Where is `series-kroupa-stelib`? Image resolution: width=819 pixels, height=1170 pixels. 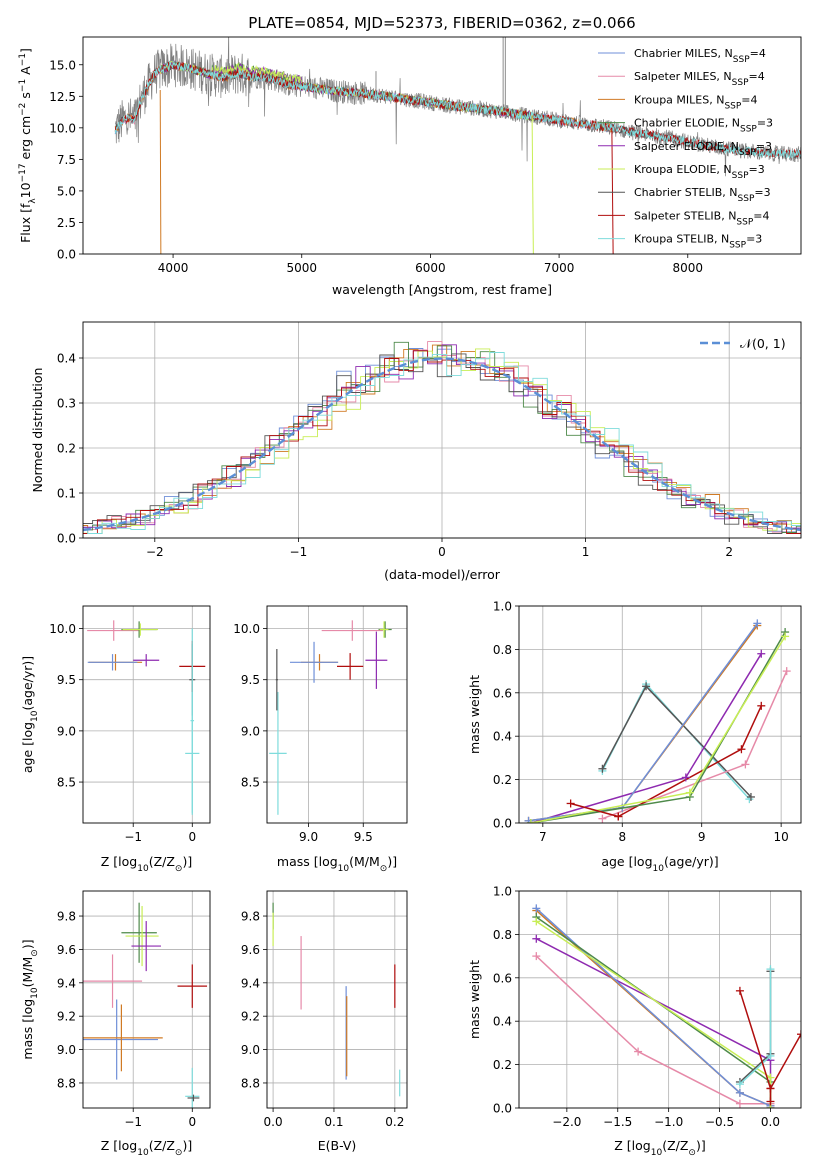
series-kroupa-stelib is located at coordinates (755, 1027).